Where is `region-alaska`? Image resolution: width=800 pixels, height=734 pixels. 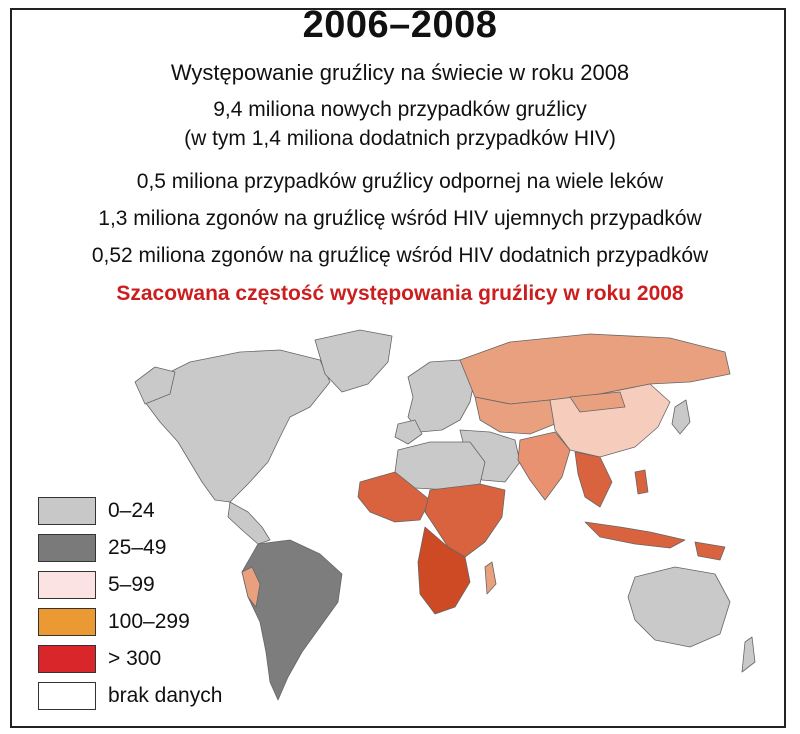 region-alaska is located at coordinates (155, 385).